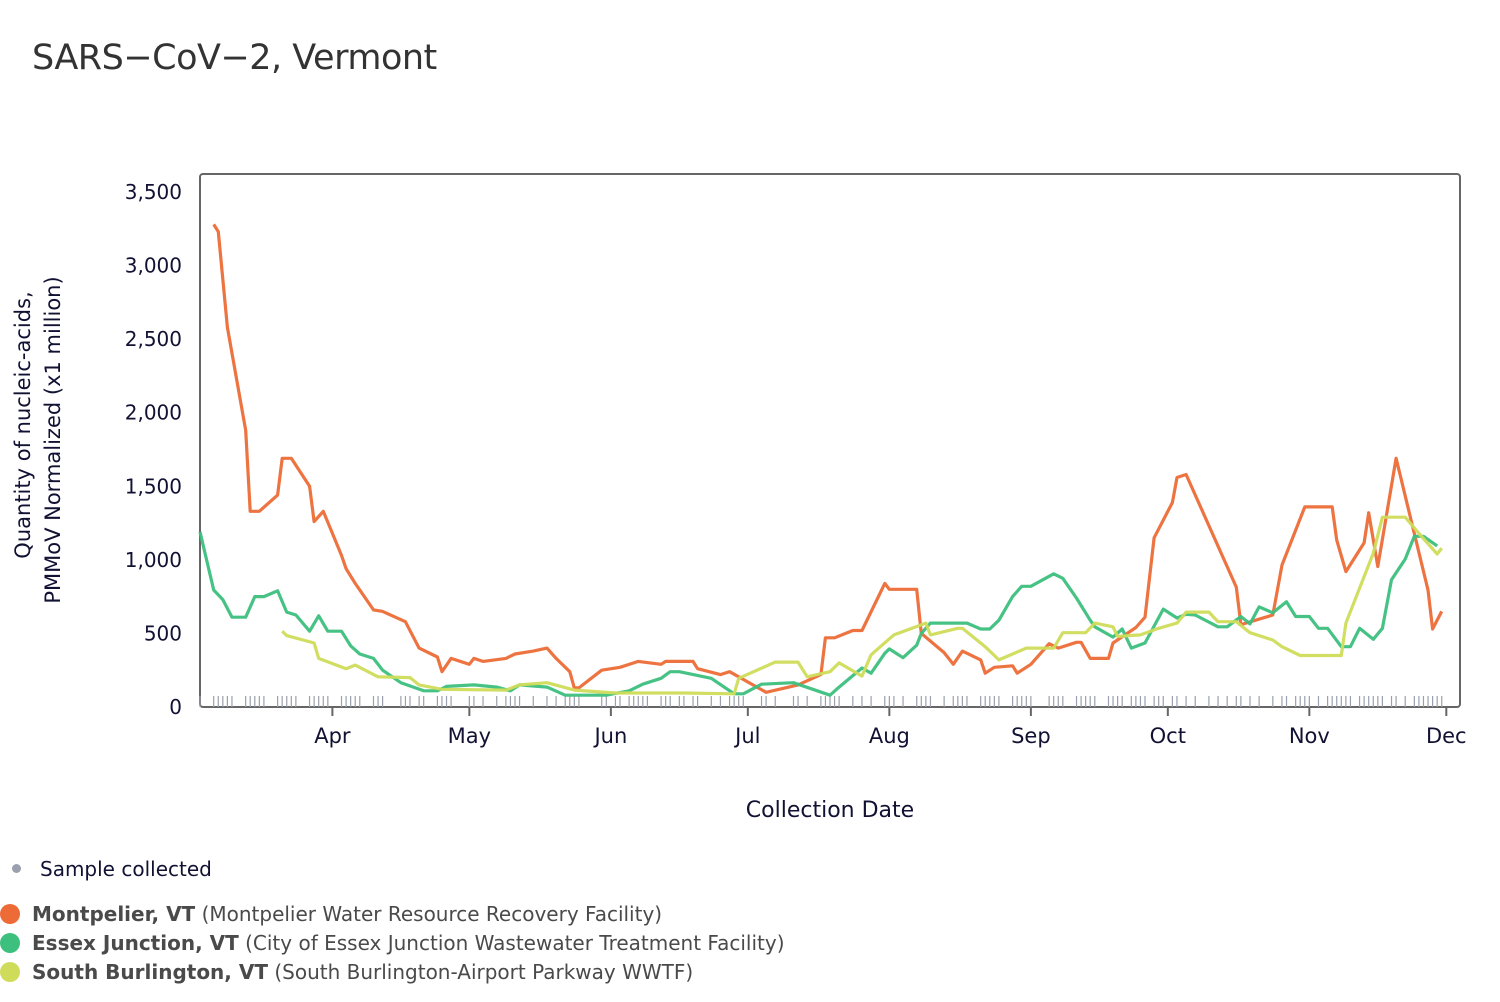 This screenshot has width=1500, height=1002. Describe the element at coordinates (23, 424) in the screenshot. I see `y-axis-label-line1: Quantity of nucleic-acids,` at that location.